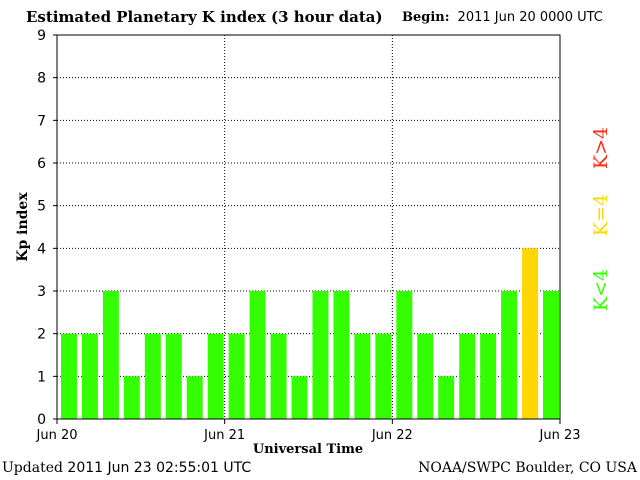 Image resolution: width=640 pixels, height=480 pixels. What do you see at coordinates (41, 164) in the screenshot?
I see `y-tick-label: 6` at bounding box center [41, 164].